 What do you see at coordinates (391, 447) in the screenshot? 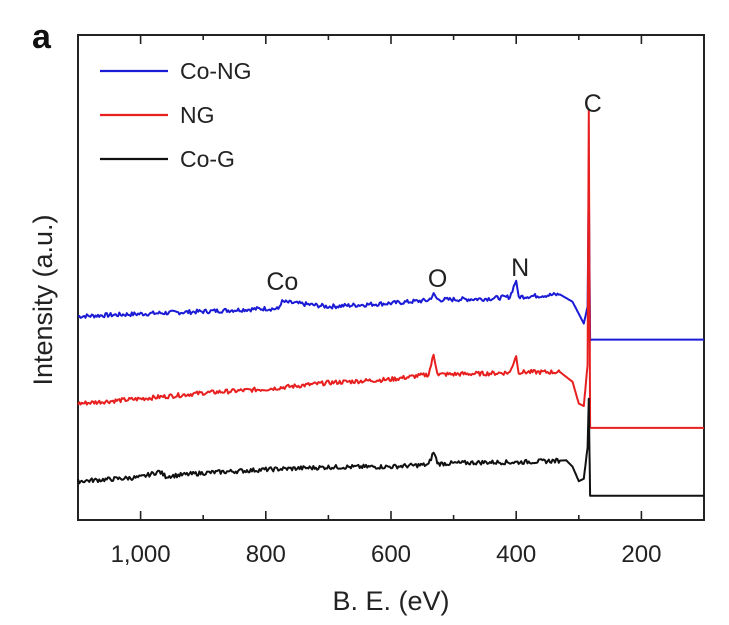
I see `series-line-co-g` at bounding box center [391, 447].